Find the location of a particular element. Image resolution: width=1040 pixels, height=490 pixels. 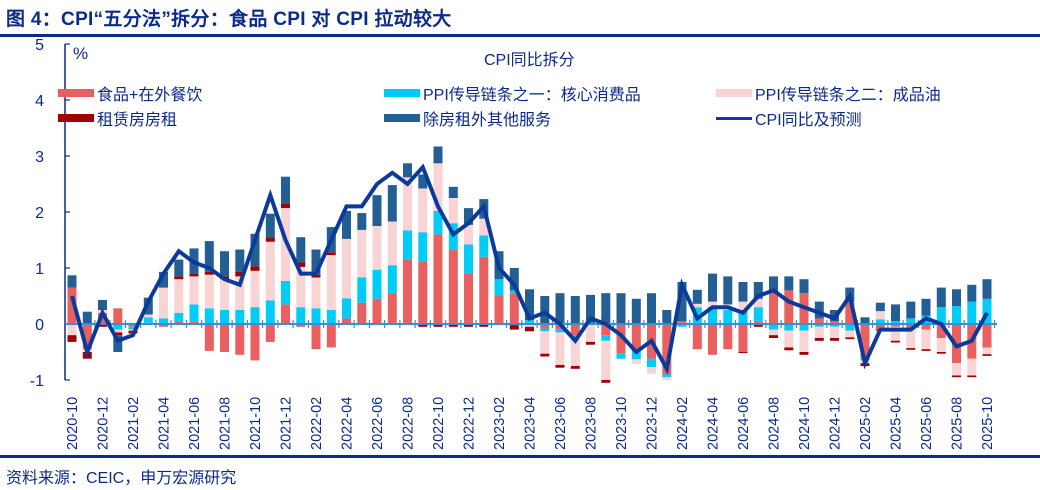

y-tick-label: 2 is located at coordinates (39, 213).